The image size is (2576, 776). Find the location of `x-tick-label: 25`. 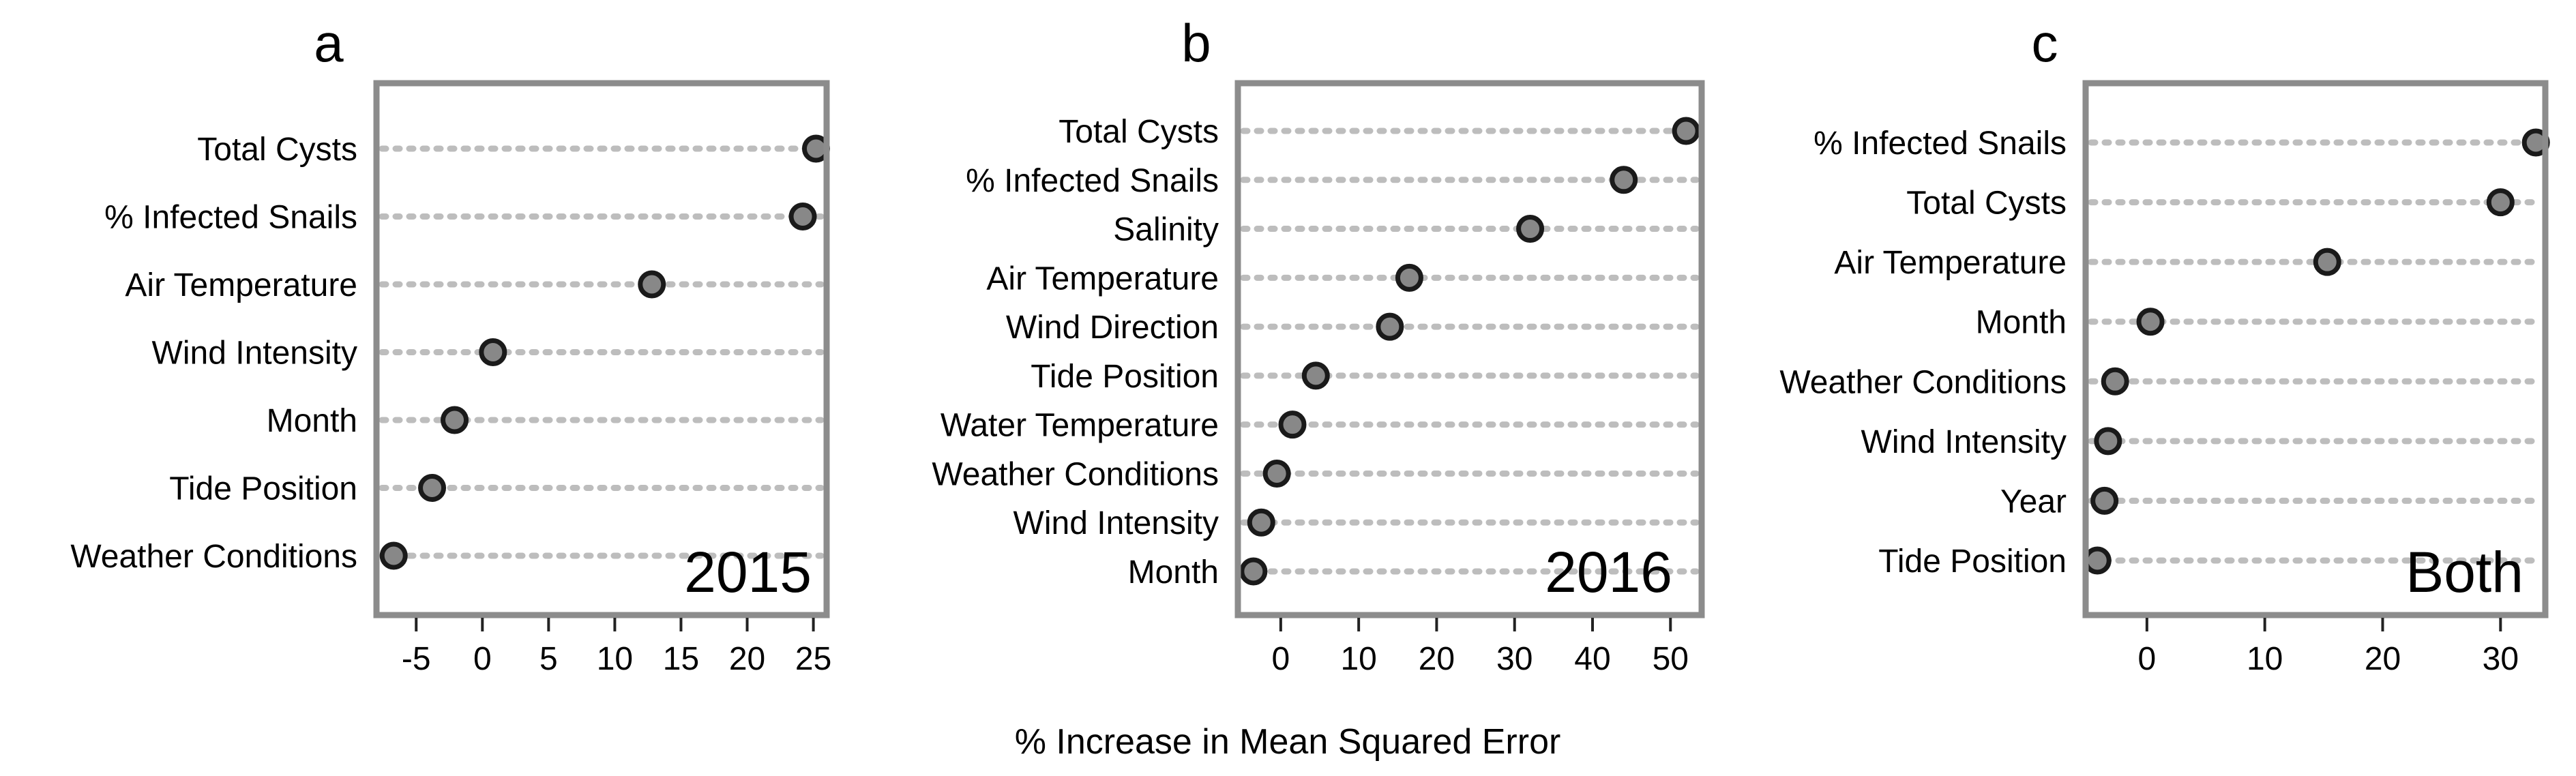

x-tick-label: 25 is located at coordinates (813, 659).